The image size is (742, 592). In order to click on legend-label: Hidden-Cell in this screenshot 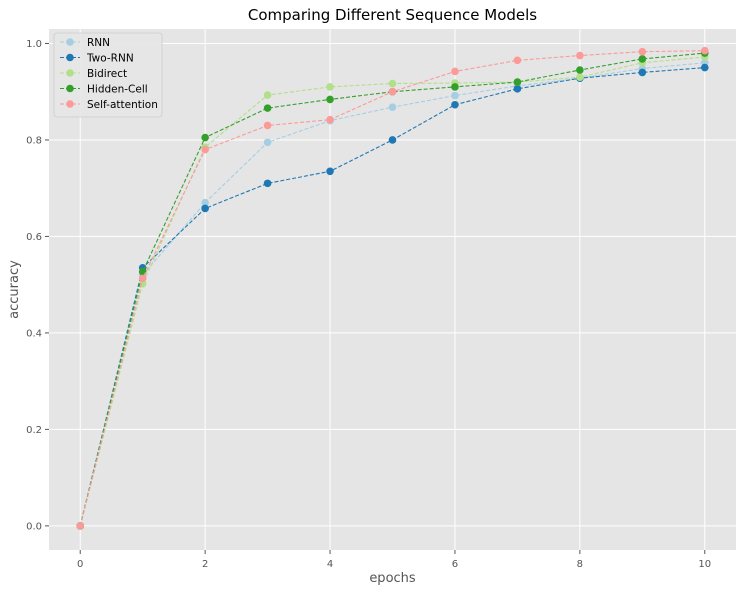, I will do `click(117, 89)`.